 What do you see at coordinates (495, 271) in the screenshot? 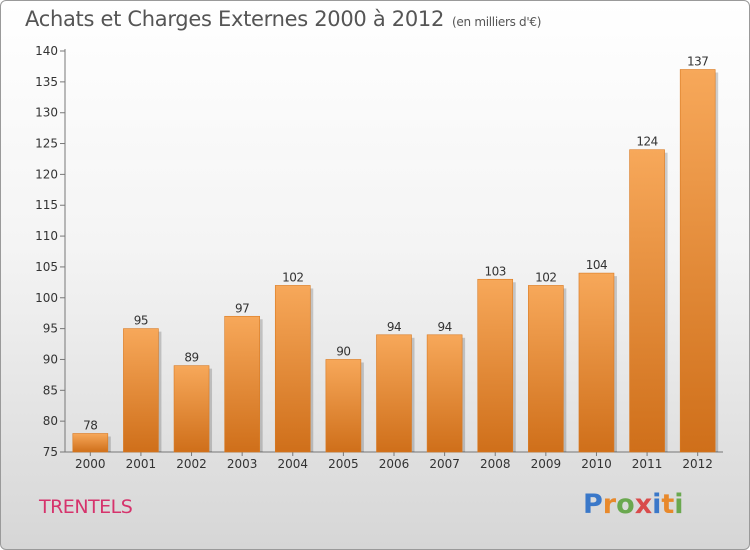
I see `data-label: 103` at bounding box center [495, 271].